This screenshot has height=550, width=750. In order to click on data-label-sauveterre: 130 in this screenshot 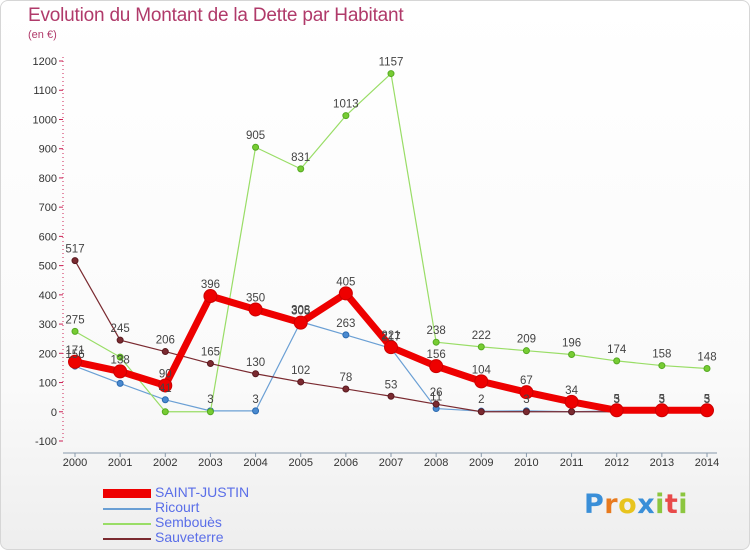, I will do `click(255, 363)`.